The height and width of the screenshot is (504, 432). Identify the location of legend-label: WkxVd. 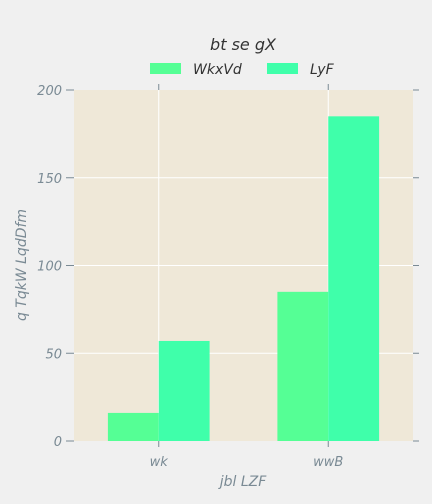
(217, 70).